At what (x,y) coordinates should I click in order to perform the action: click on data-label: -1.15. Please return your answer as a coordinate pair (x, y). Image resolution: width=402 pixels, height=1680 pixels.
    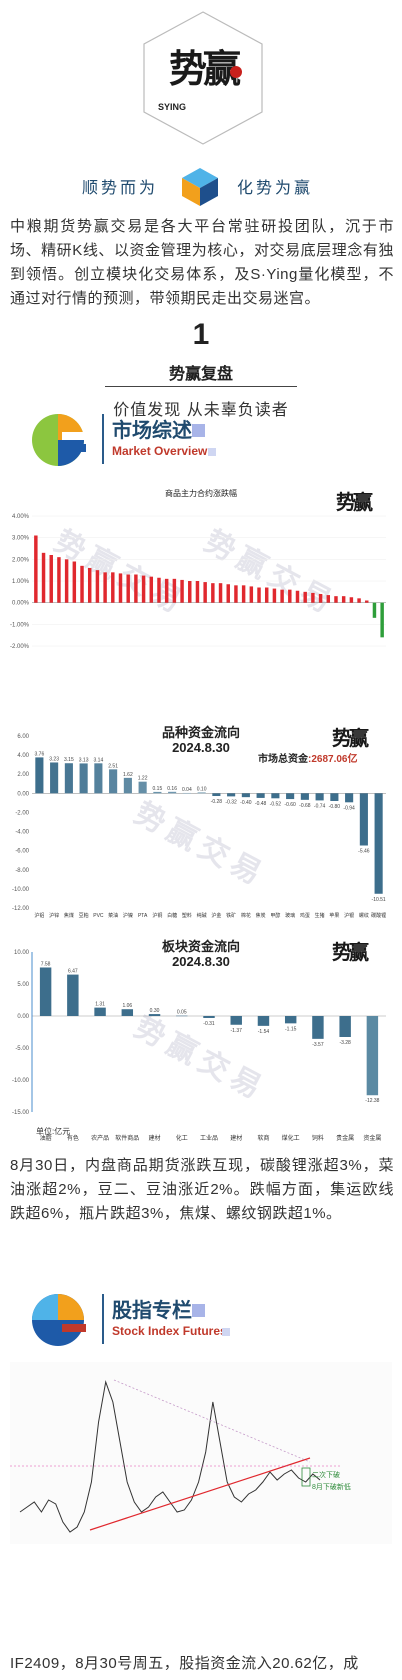
    Looking at the image, I should click on (291, 1029).